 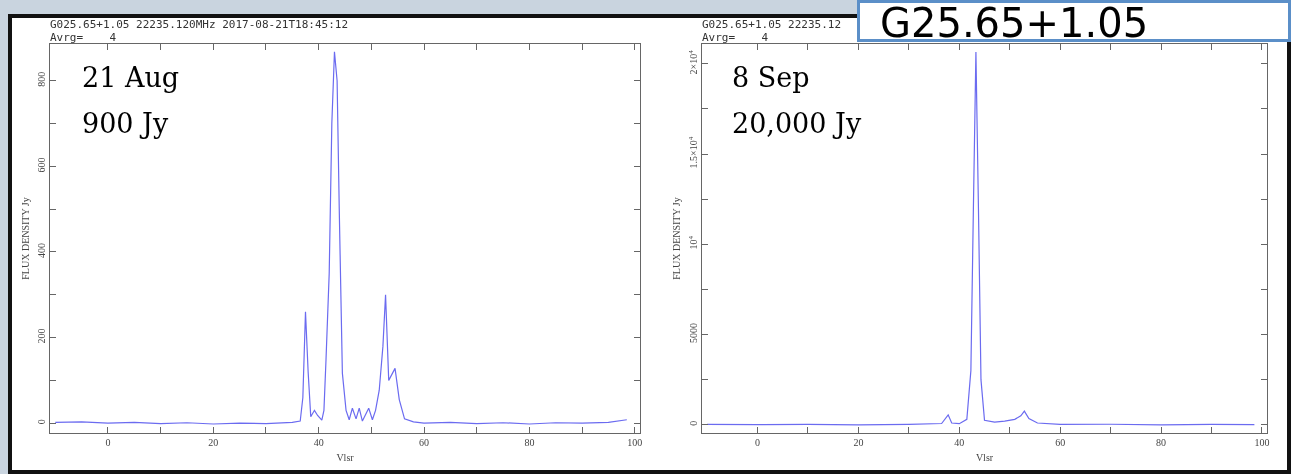 I want to click on y-tick-label: 600, so click(x=41, y=165).